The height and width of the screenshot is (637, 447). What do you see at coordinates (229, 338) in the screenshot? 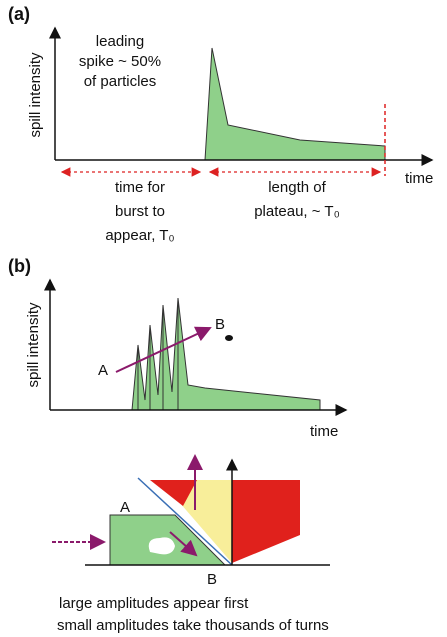
I see `particle` at bounding box center [229, 338].